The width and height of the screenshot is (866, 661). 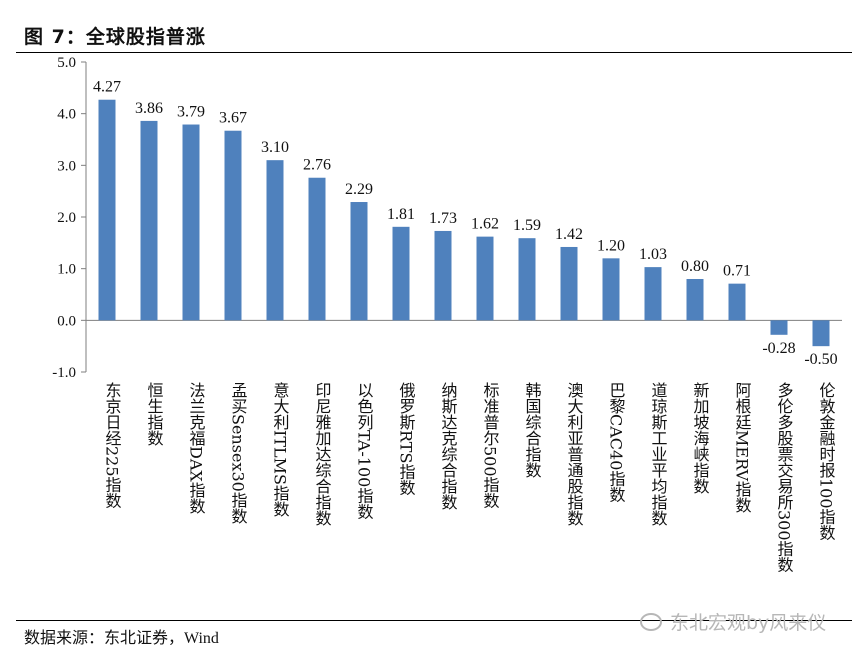 I want to click on category-label: 纳斯达克综合指数, so click(x=448, y=446).